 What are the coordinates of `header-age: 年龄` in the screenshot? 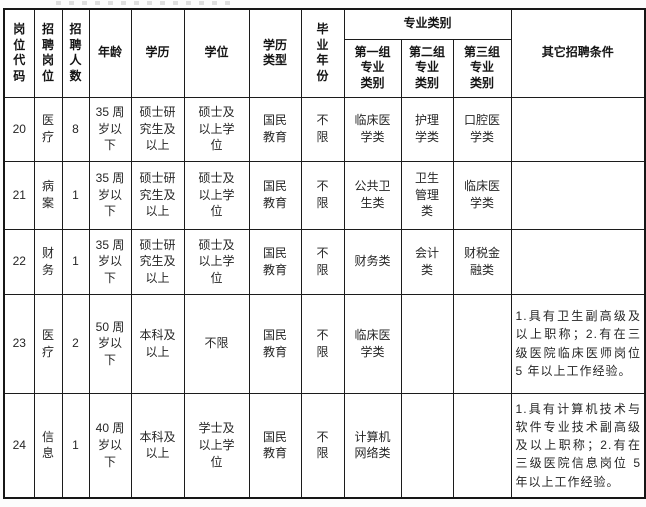 It's located at (110, 53).